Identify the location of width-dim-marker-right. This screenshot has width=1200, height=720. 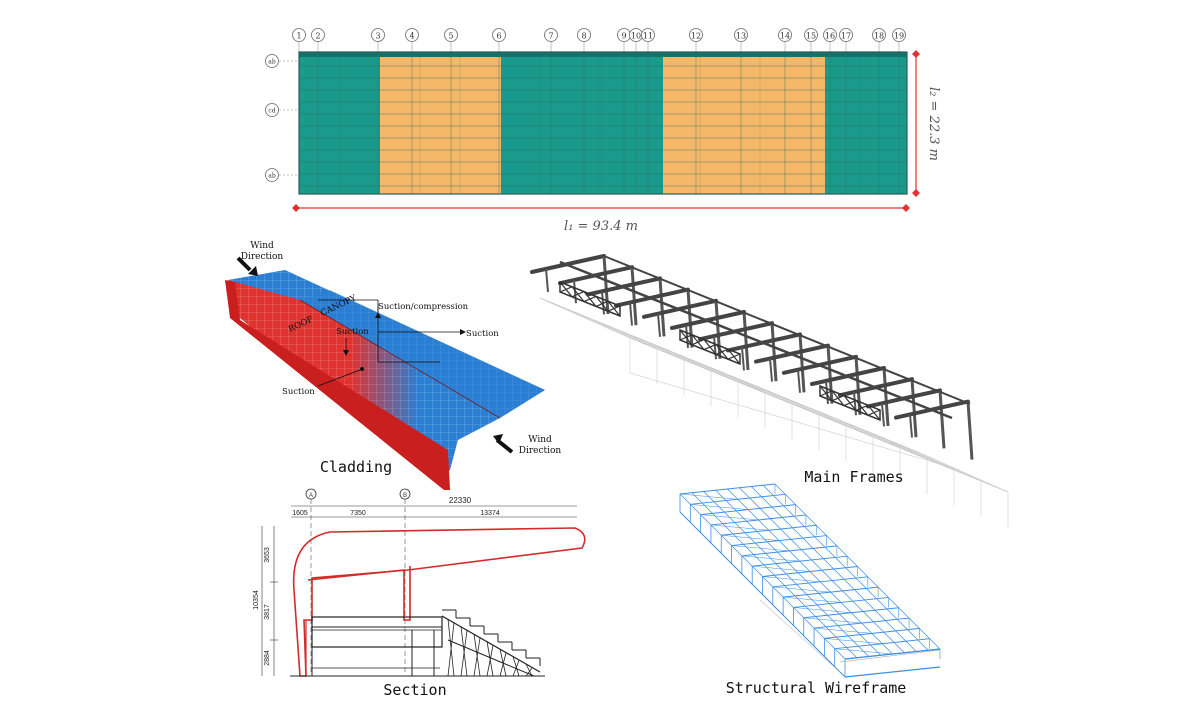
(906, 208).